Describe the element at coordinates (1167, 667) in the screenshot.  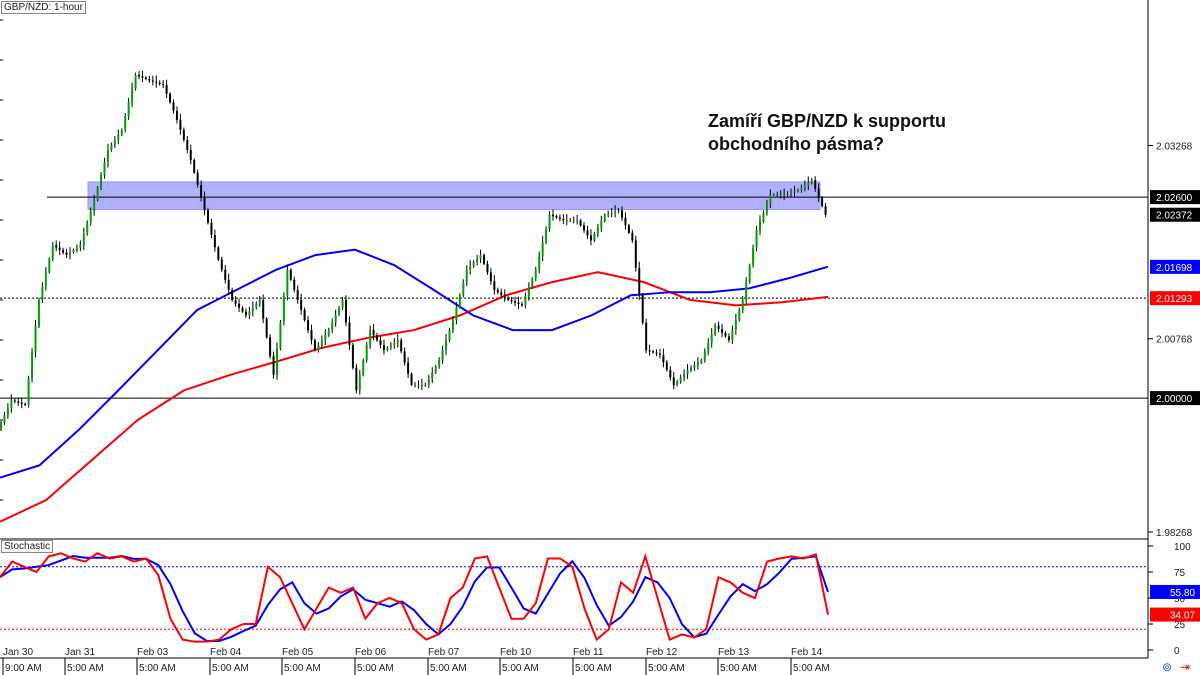
I see `link-icon: ⊚` at that location.